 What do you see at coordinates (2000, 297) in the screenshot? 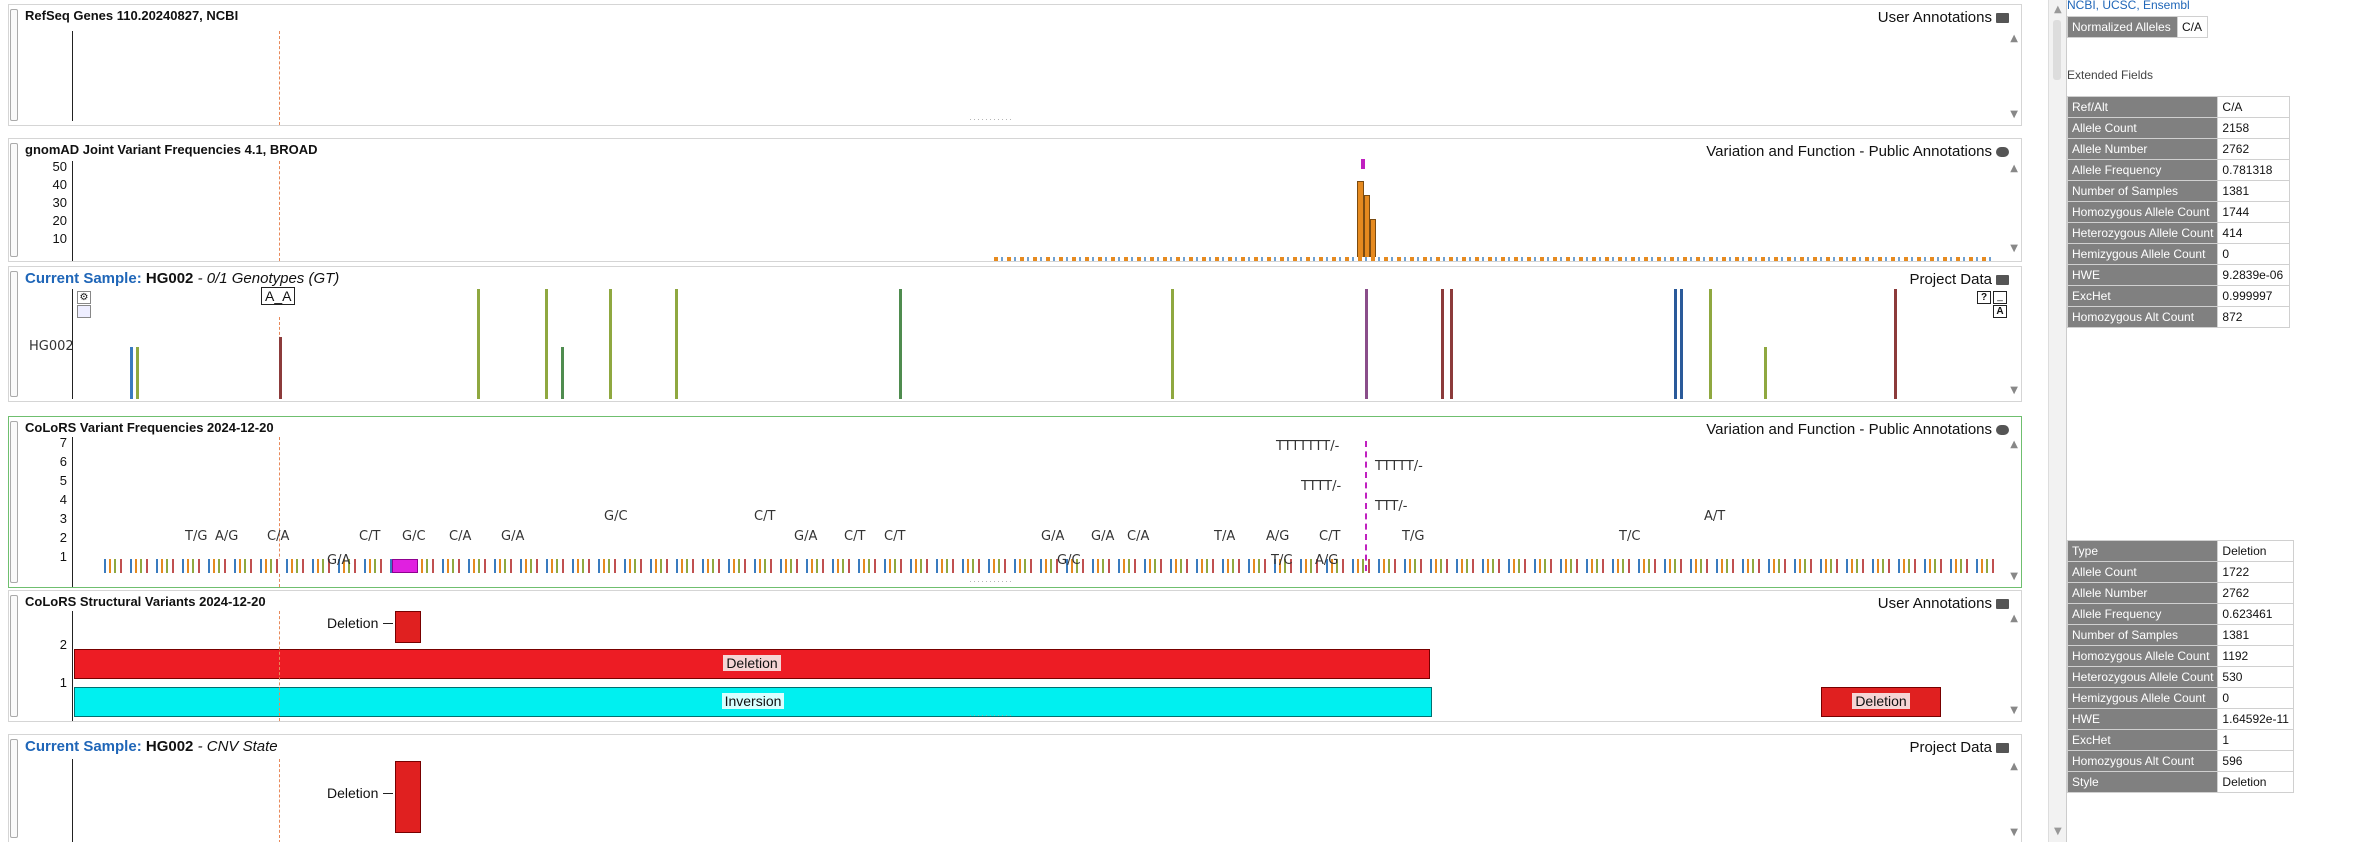
I see `collapse-icon: _` at bounding box center [2000, 297].